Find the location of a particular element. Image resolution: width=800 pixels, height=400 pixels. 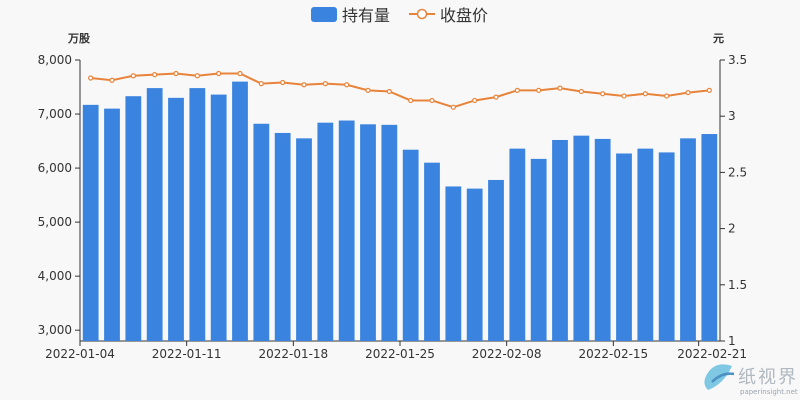

y-right-tick-label: 1 is located at coordinates (732, 341).